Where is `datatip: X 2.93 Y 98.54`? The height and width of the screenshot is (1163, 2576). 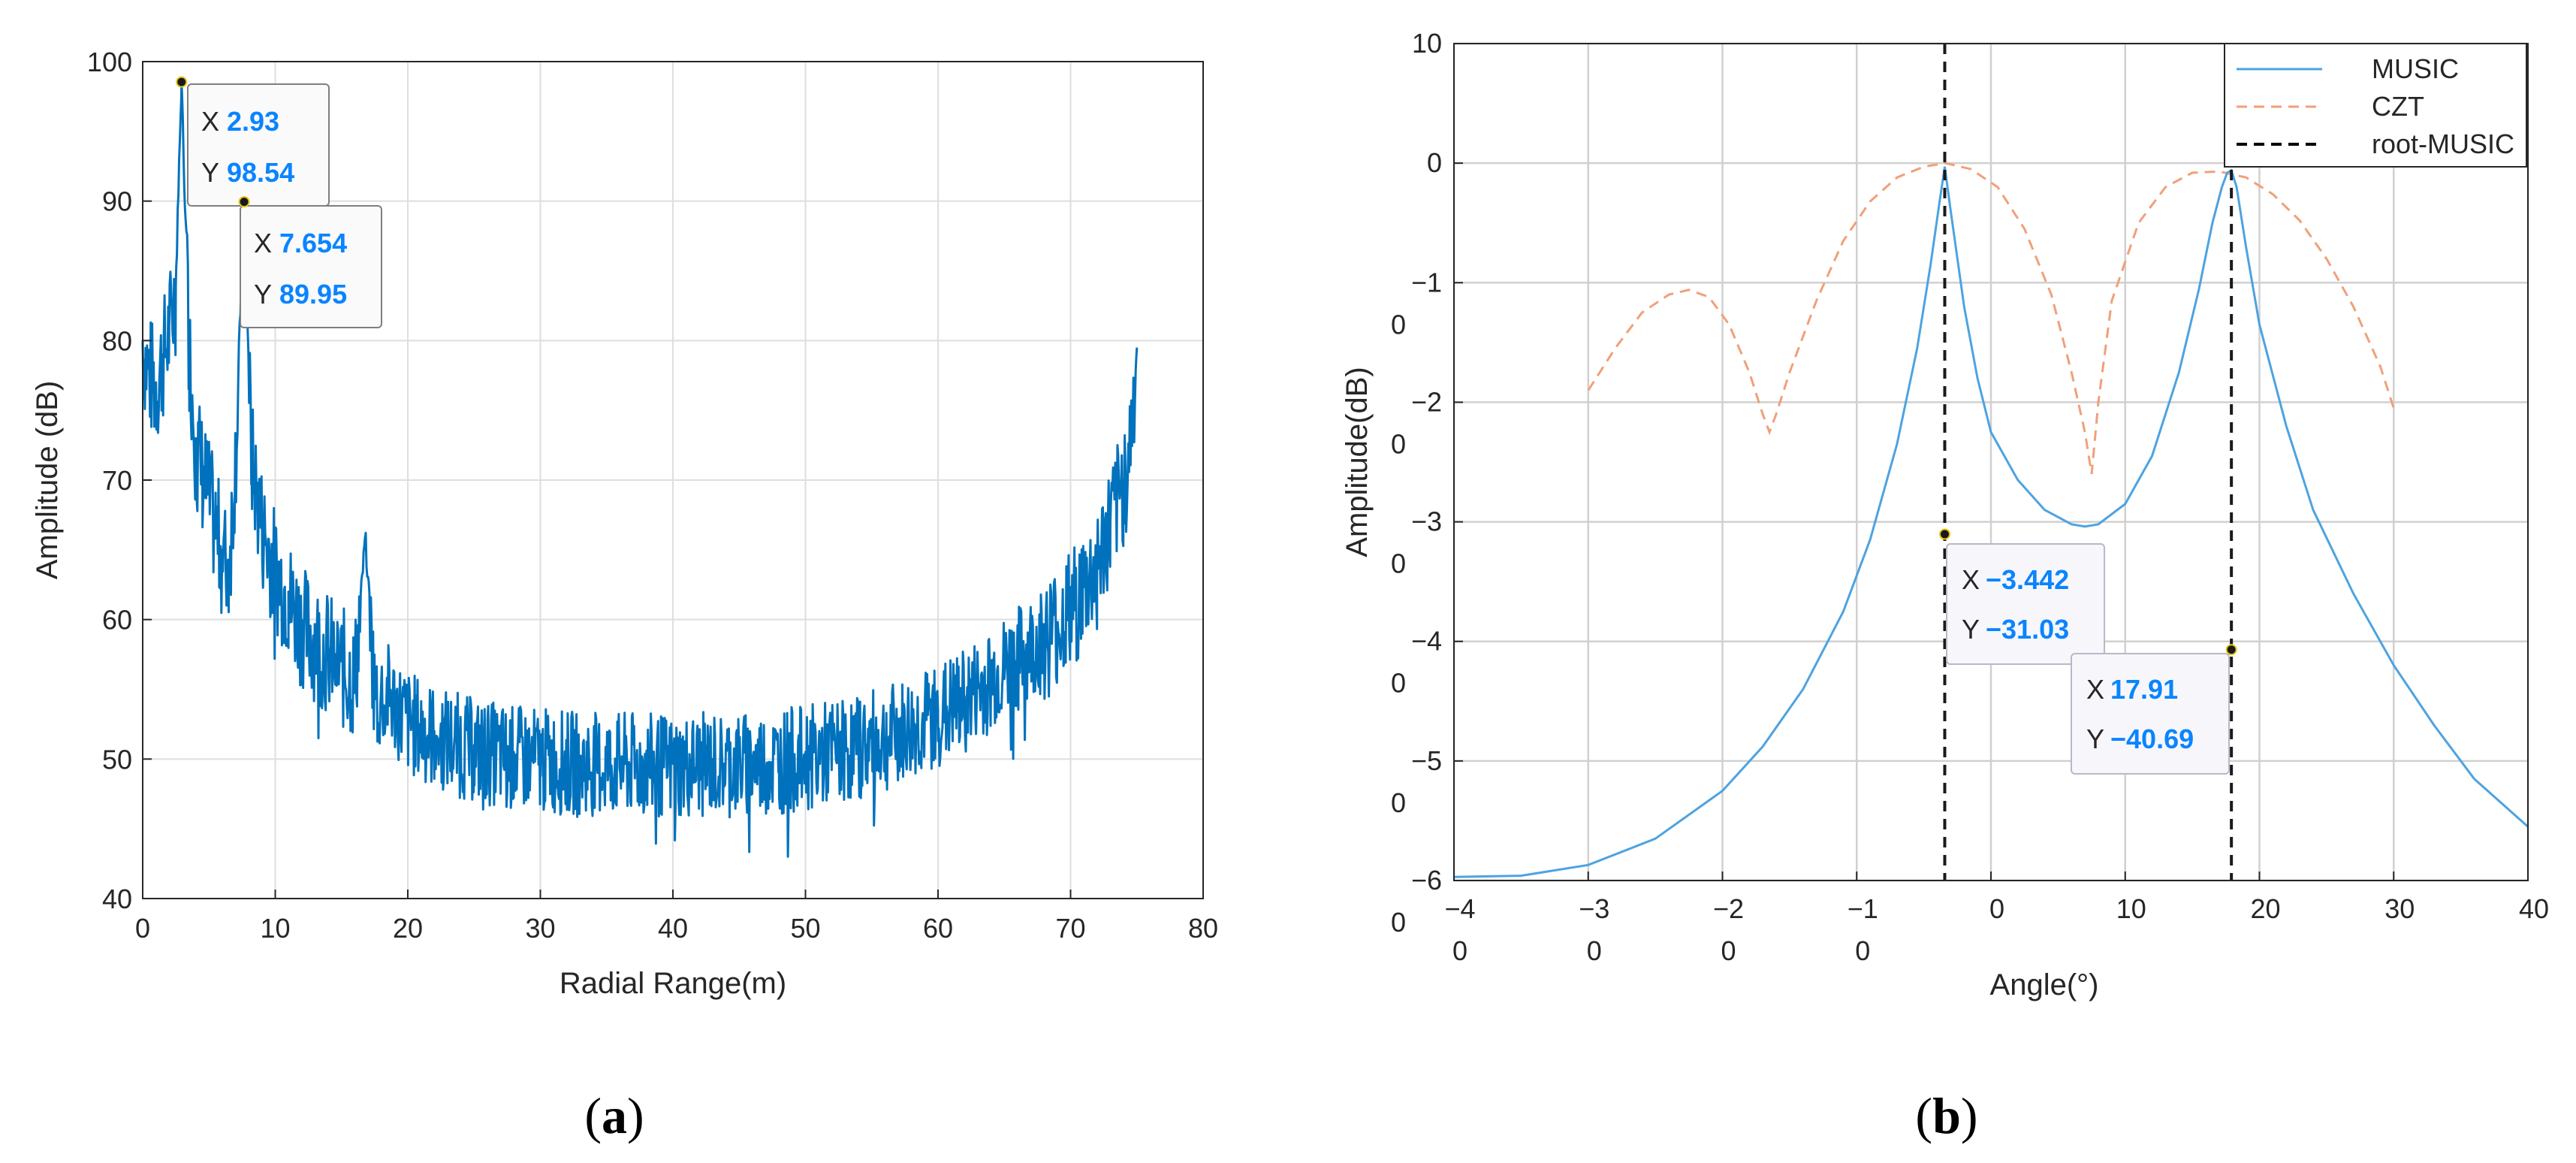
datatip: X 2.93 Y 98.54 is located at coordinates (253, 141).